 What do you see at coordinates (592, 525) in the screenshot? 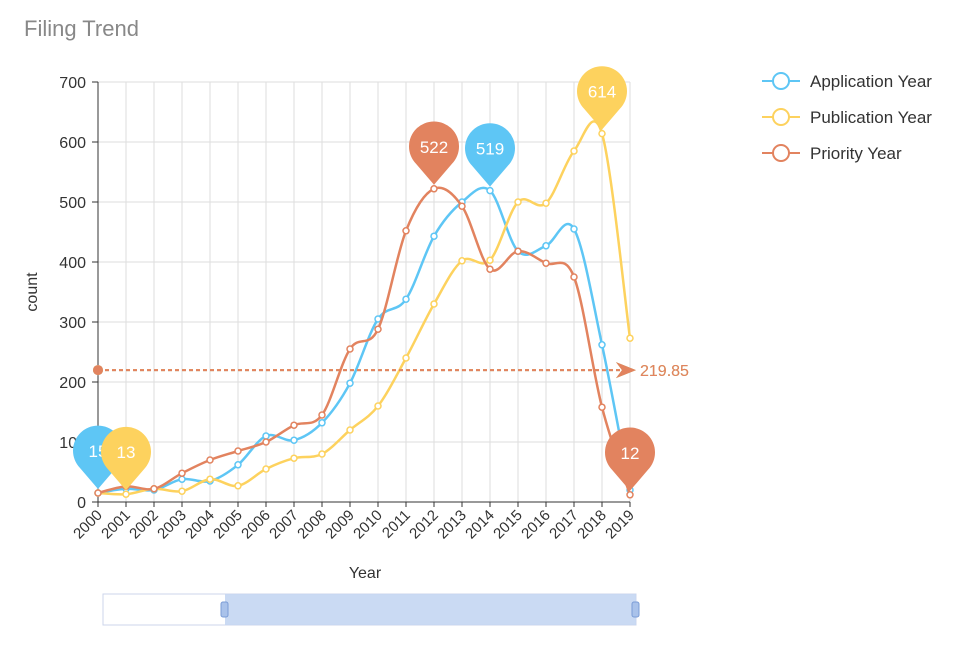
I see `x-tick-label: 2018` at bounding box center [592, 525].